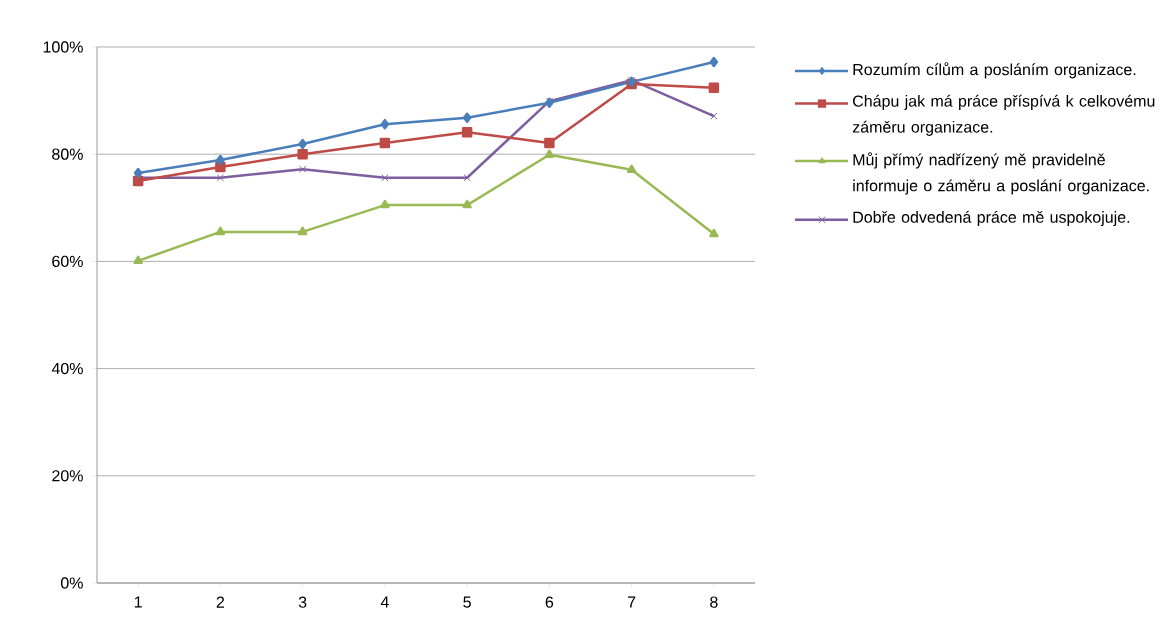 This screenshot has height=634, width=1176. What do you see at coordinates (467, 602) in the screenshot?
I see `x-tick-label: 5` at bounding box center [467, 602].